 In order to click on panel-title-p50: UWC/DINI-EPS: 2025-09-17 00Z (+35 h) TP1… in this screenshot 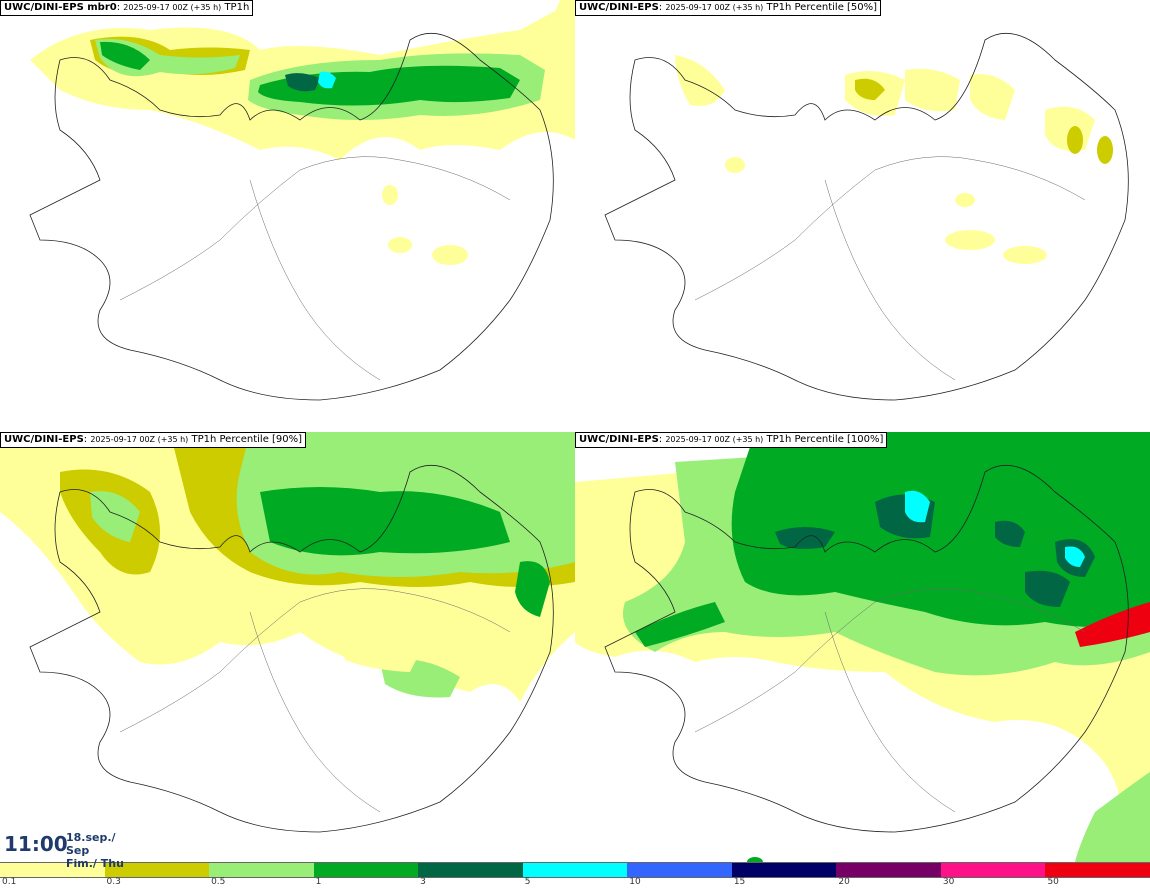, I will do `click(728, 8)`.